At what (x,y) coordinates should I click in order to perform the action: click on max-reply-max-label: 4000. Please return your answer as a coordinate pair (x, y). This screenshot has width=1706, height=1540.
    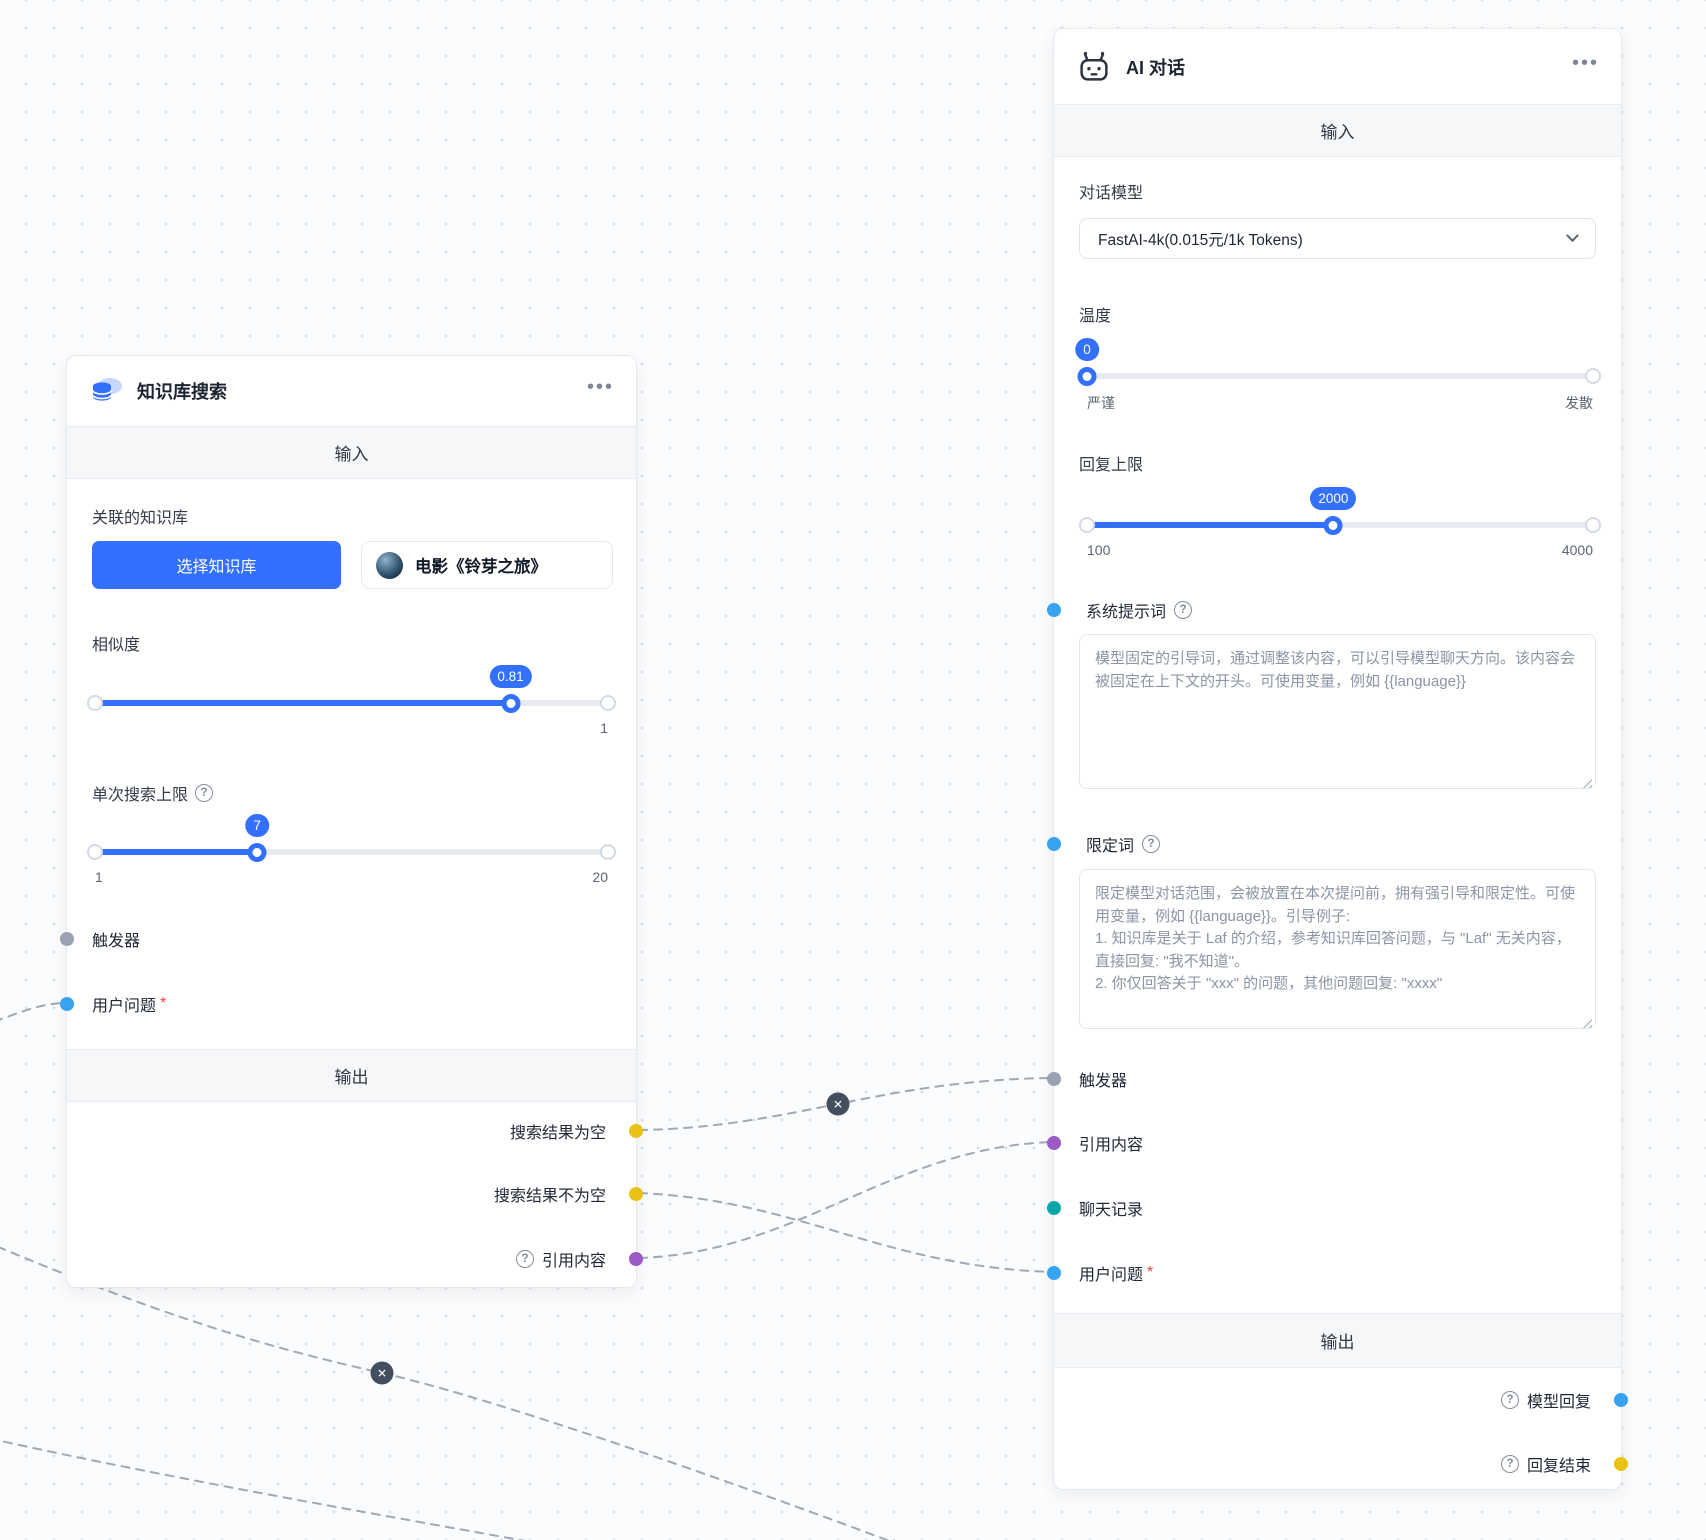
    Looking at the image, I should click on (1577, 550).